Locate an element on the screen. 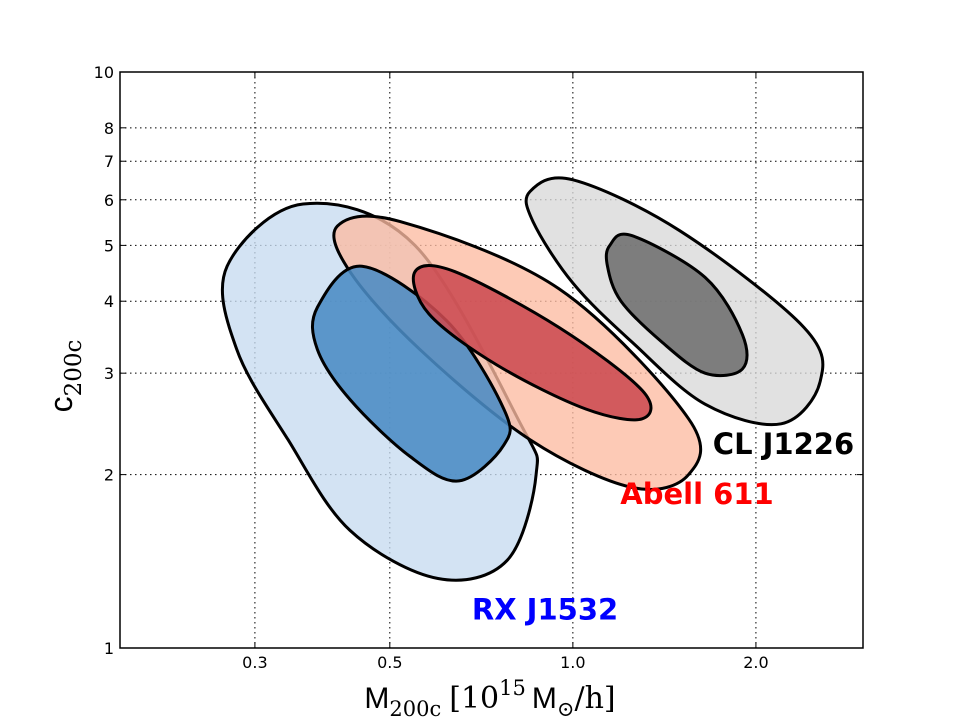  rx-j1532-inner-contour is located at coordinates (411, 373).